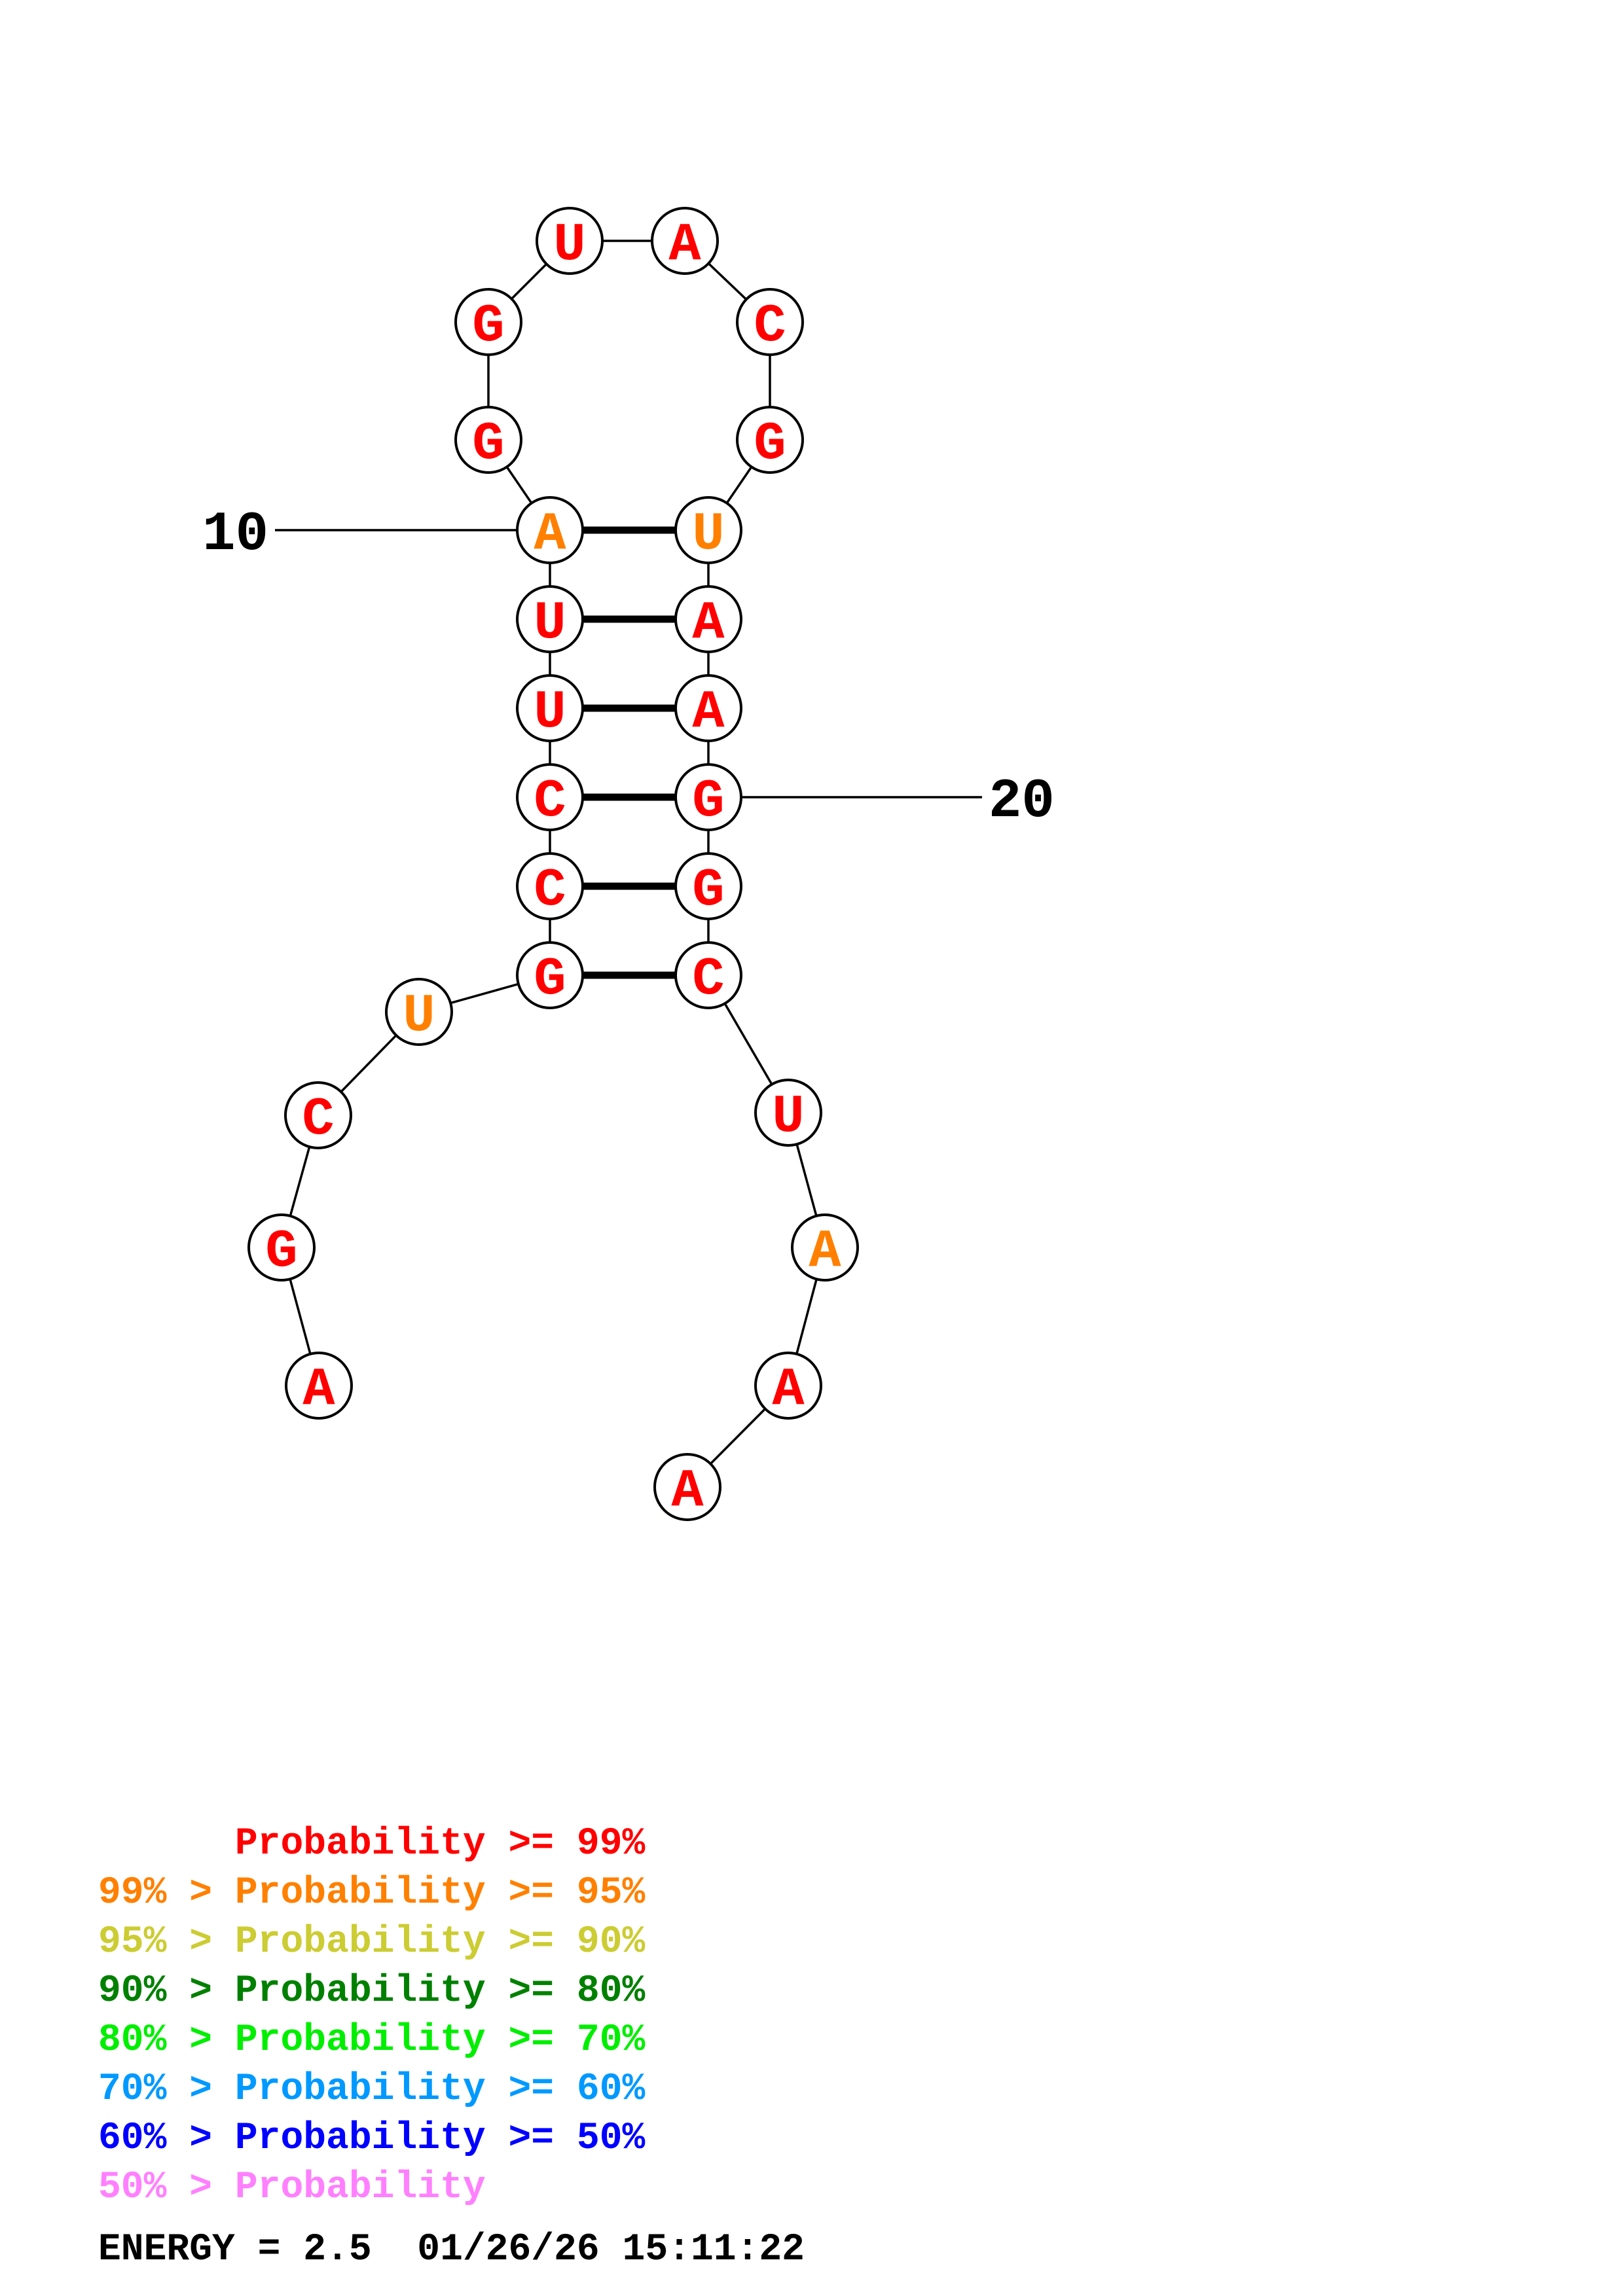 The height and width of the screenshot is (2296, 1623). I want to click on legend-entry: Probability >= 99%, so click(372, 1844).